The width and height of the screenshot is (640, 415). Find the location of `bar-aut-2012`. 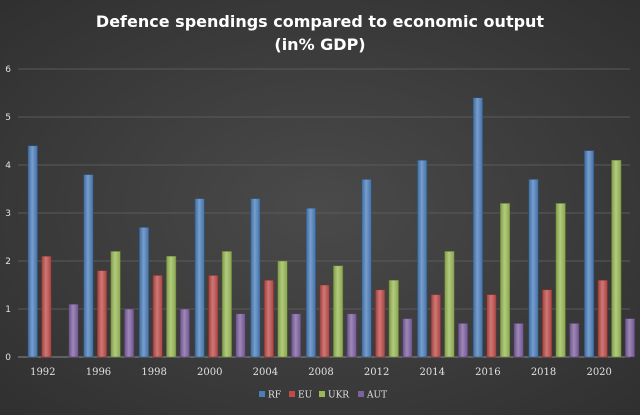

bar-aut-2012 is located at coordinates (407, 338).